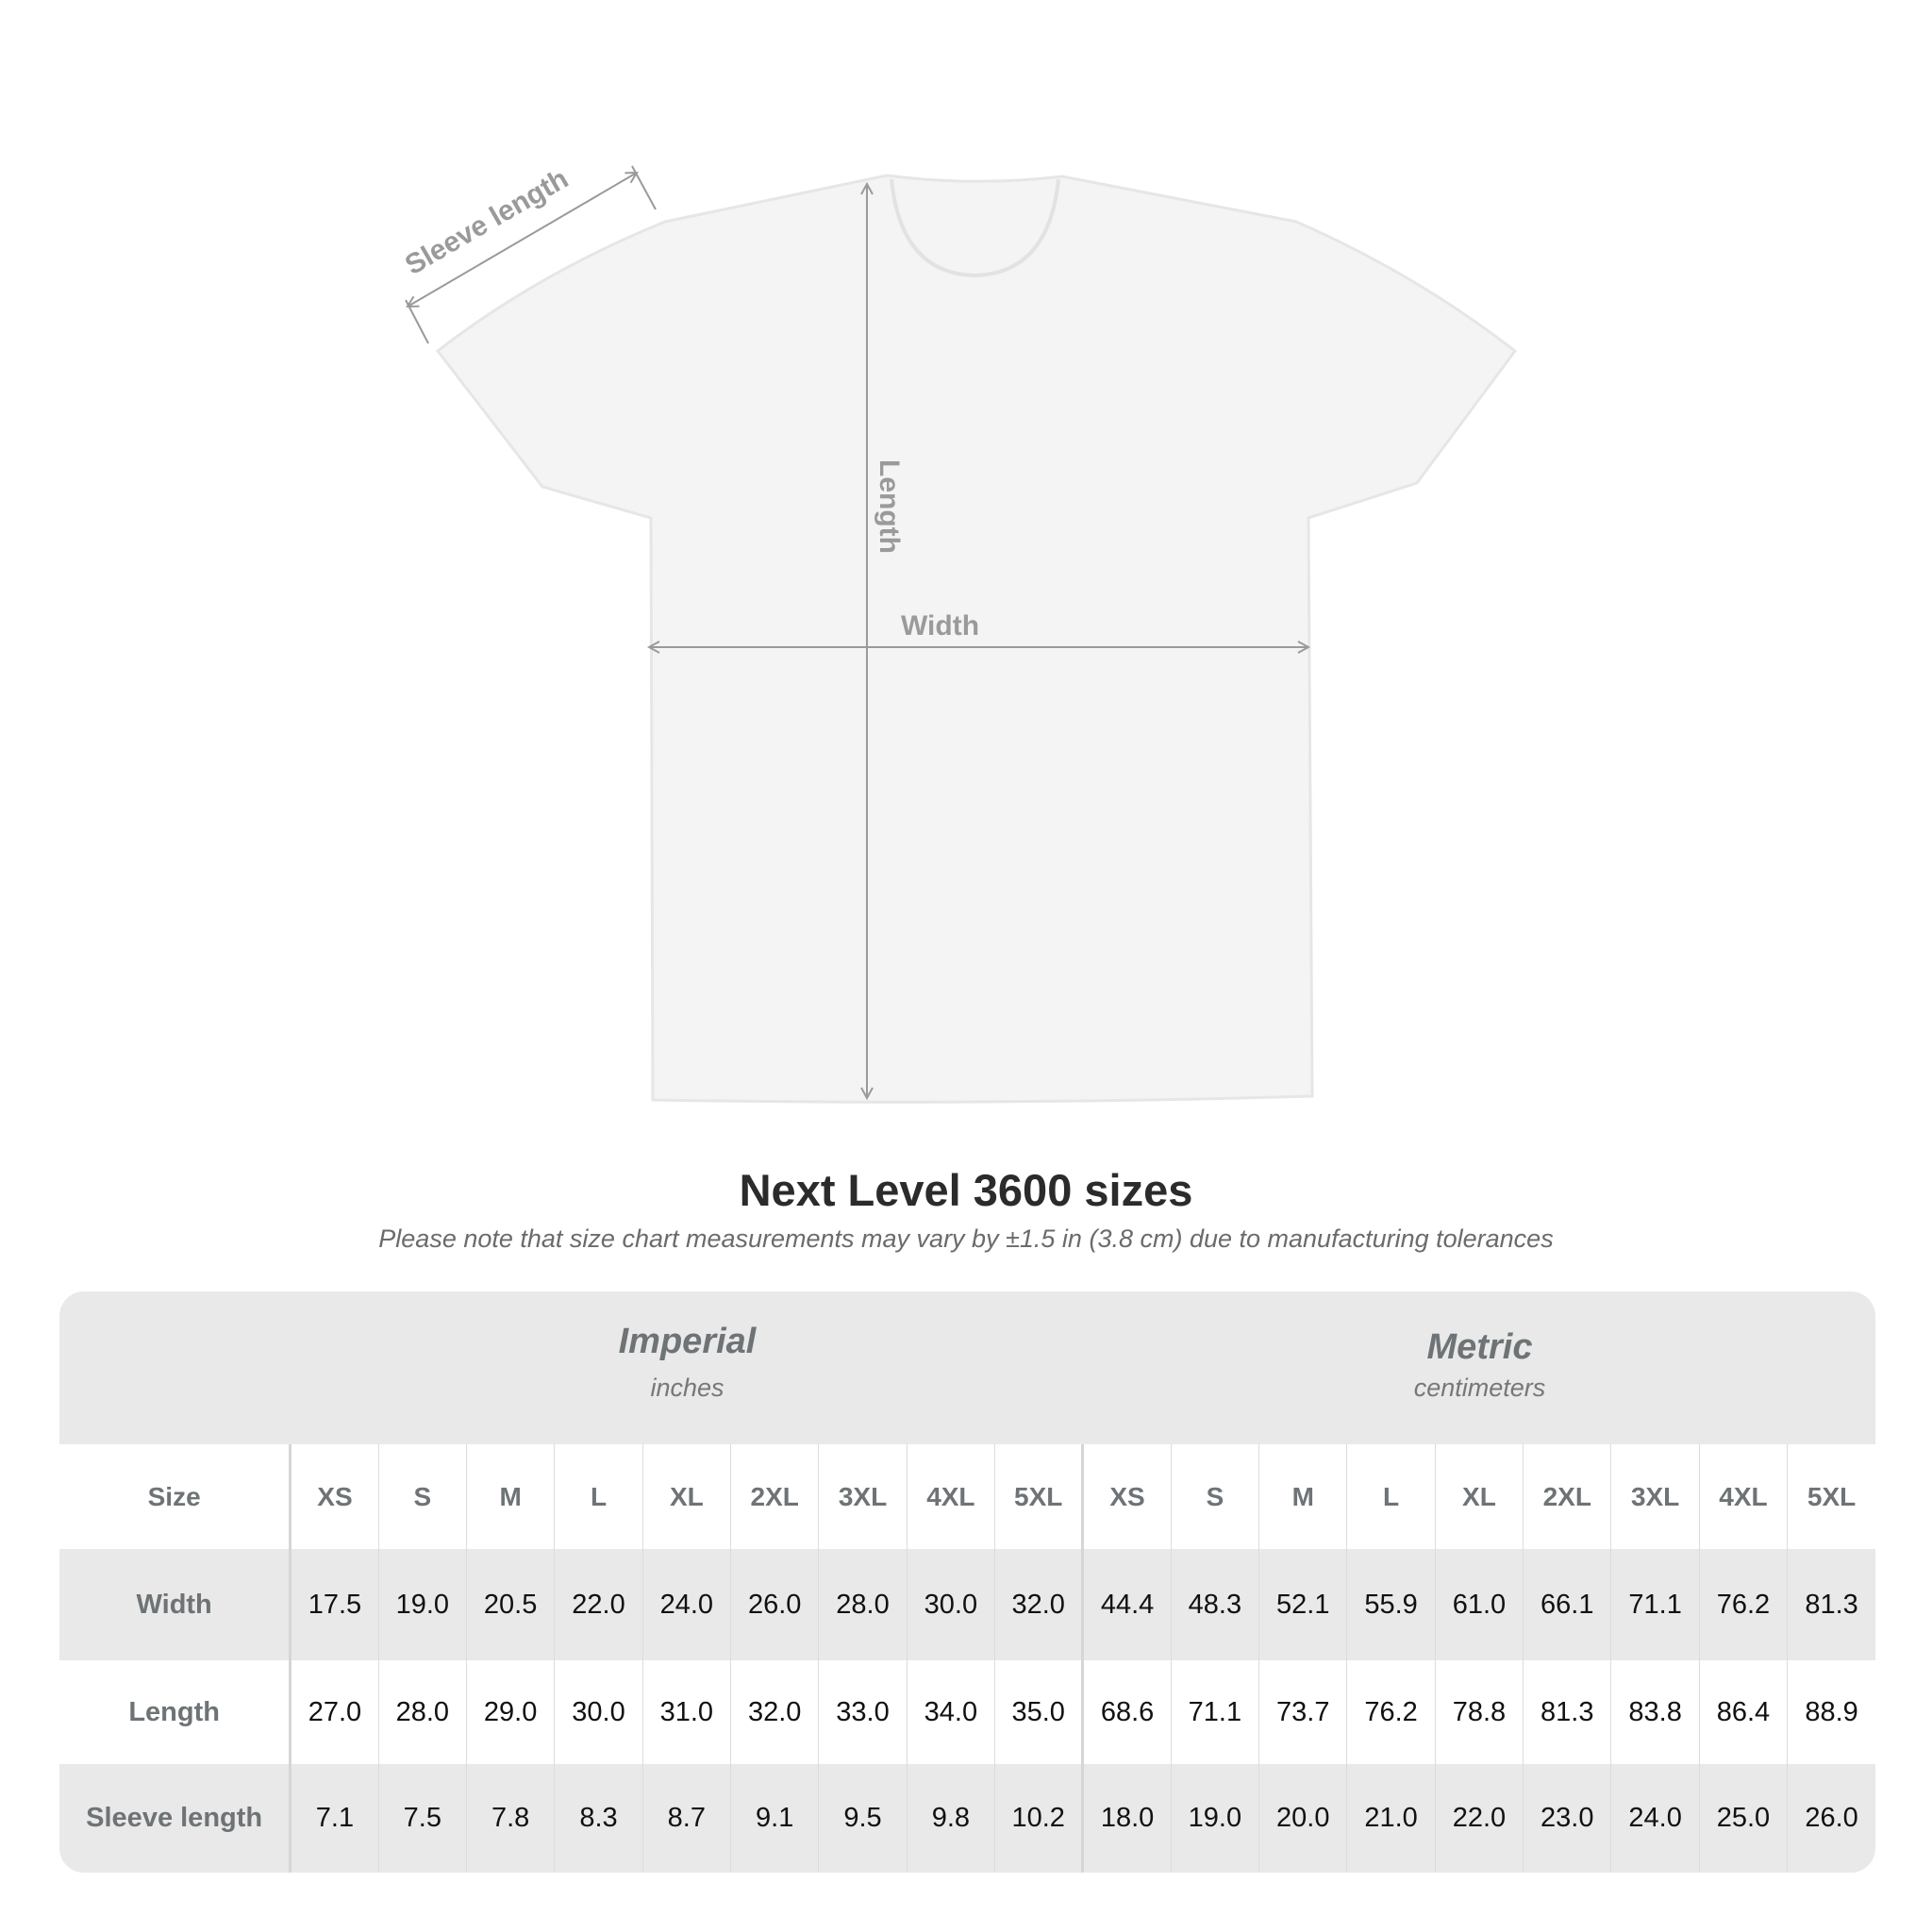  What do you see at coordinates (1391, 1604) in the screenshot?
I see `metric-cell: 55.9` at bounding box center [1391, 1604].